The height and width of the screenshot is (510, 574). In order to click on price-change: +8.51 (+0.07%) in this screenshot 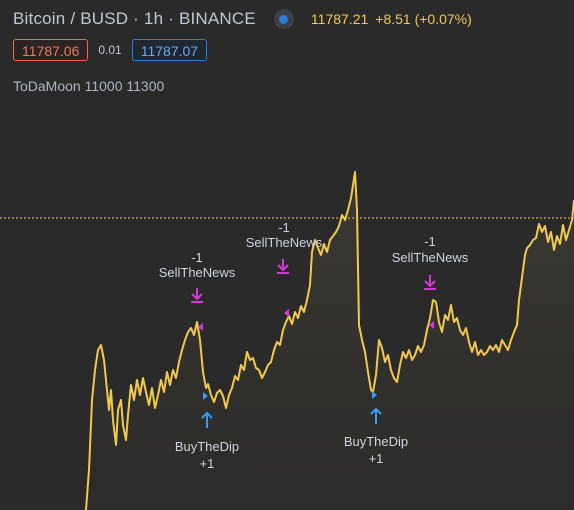, I will do `click(423, 19)`.